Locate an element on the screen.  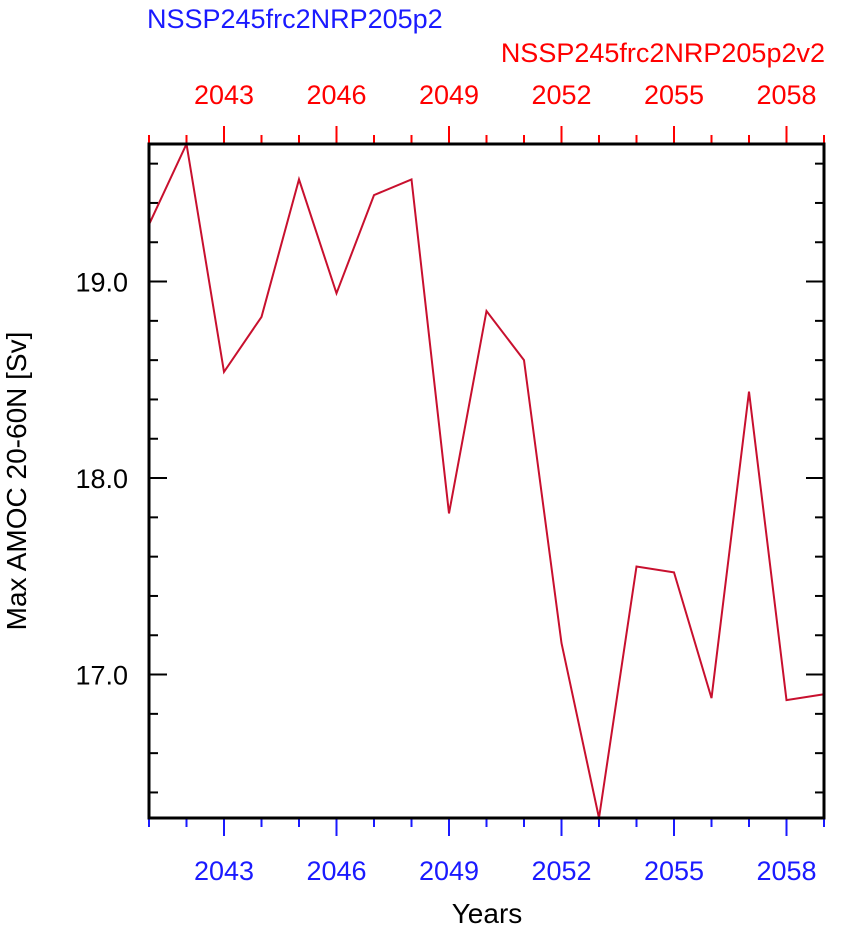
x-tick-label-bottom: 2055 is located at coordinates (674, 871).